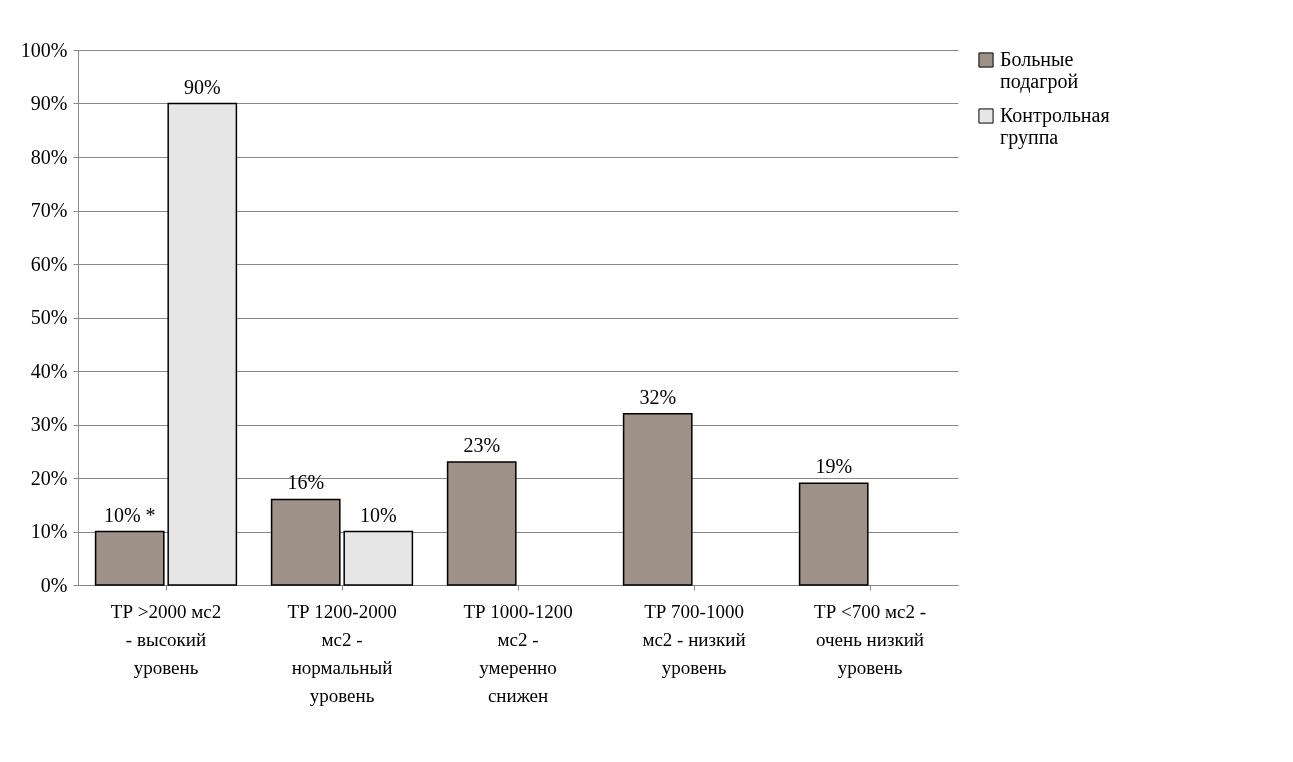 This screenshot has height=762, width=1293. I want to click on data-label: 19%, so click(834, 466).